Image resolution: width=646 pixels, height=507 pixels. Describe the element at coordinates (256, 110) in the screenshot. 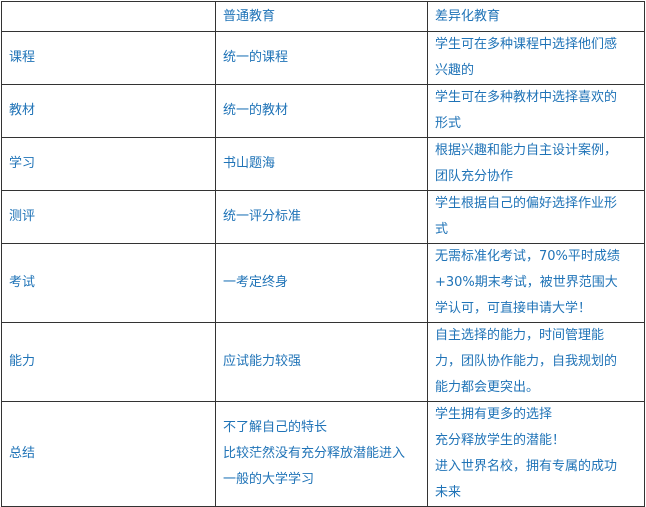

I see `cell-line: 统一的教材` at that location.